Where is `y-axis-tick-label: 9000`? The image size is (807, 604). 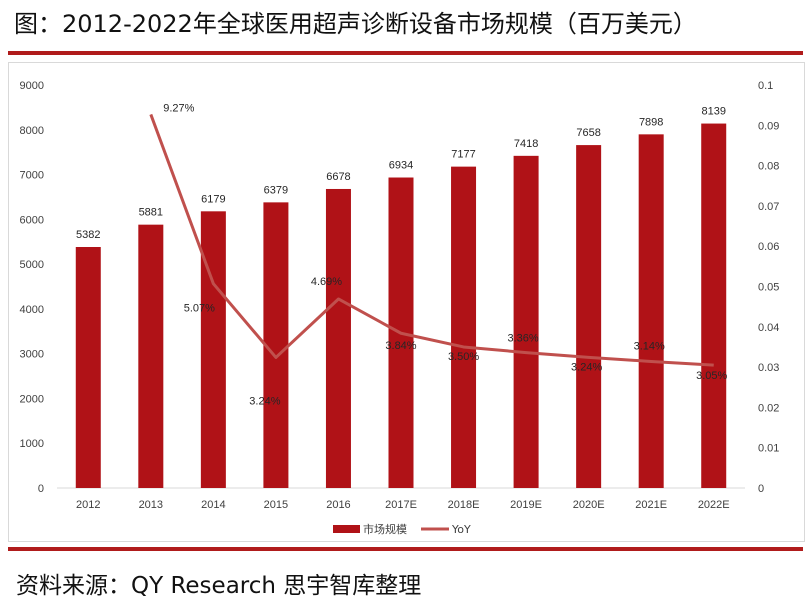
y-axis-tick-label: 9000 is located at coordinates (32, 86).